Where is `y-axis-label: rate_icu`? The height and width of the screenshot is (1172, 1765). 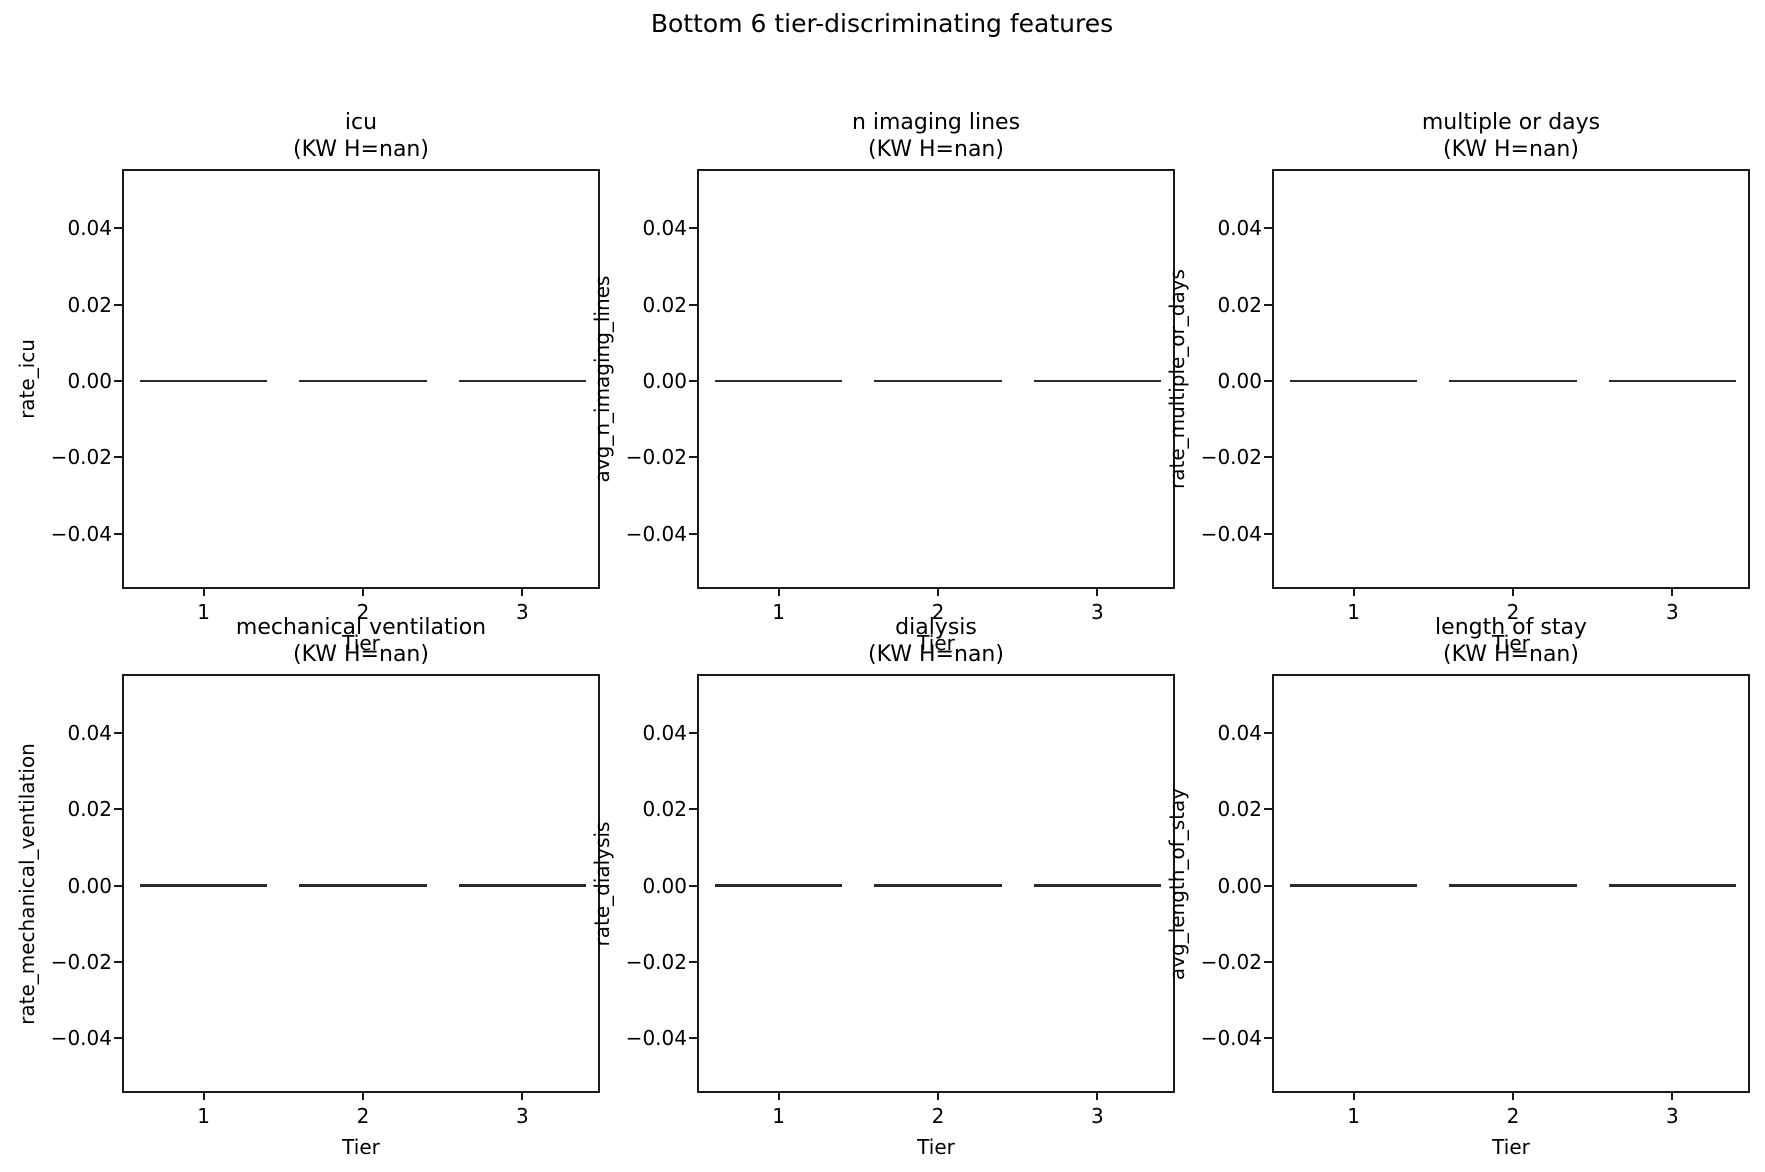
y-axis-label: rate_icu is located at coordinates (27, 379).